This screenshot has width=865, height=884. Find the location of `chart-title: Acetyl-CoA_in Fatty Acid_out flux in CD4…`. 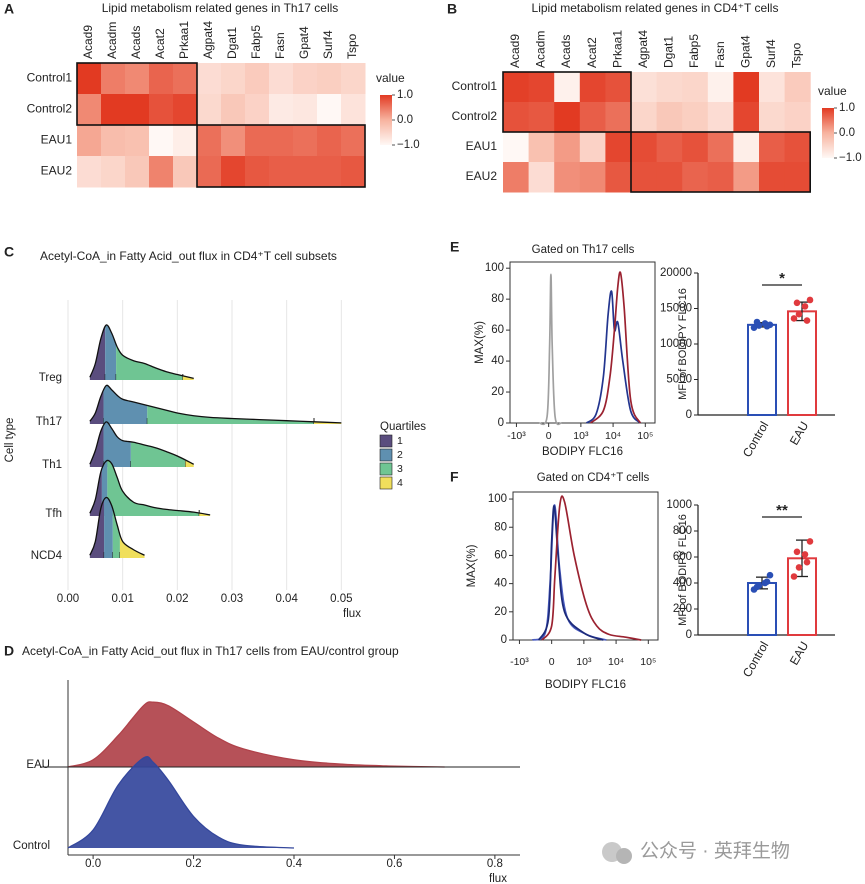

chart-title: Acetyl-CoA_in Fatty Acid_out flux in CD4… is located at coordinates (188, 256).